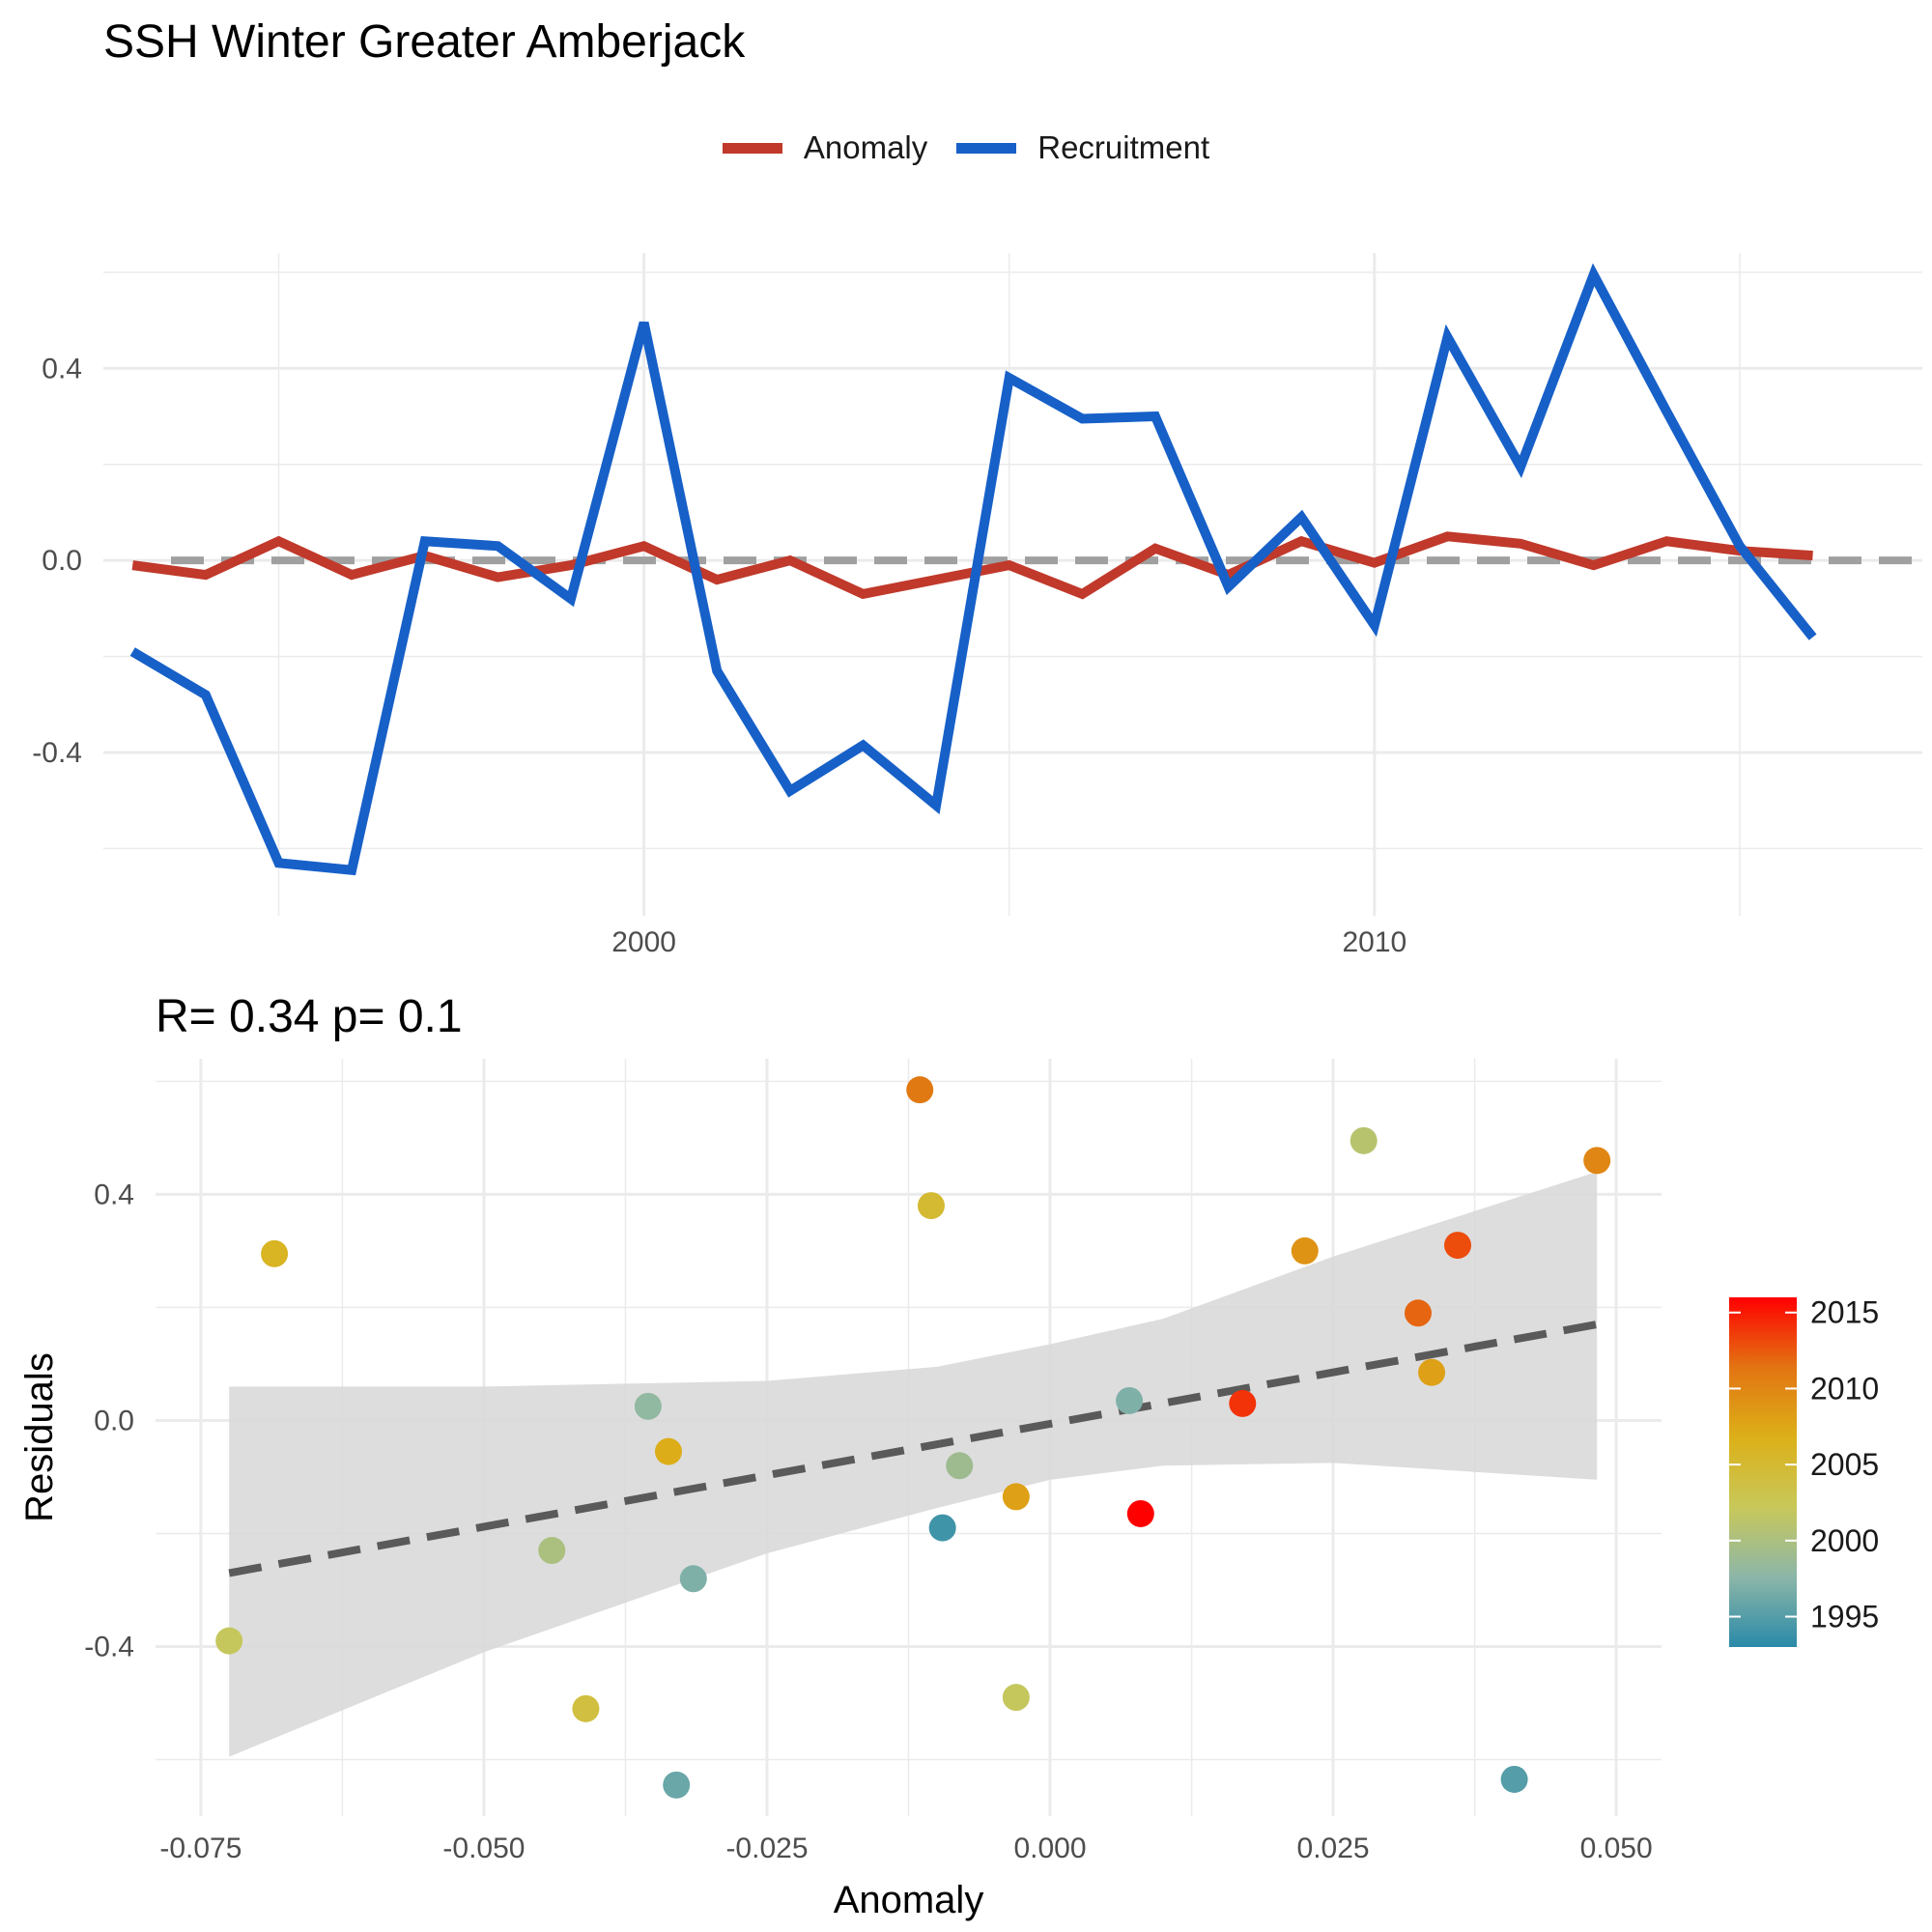 This screenshot has width=1932, height=1932. Describe the element at coordinates (643, 942) in the screenshot. I see `x-tick-label: 2000` at that location.